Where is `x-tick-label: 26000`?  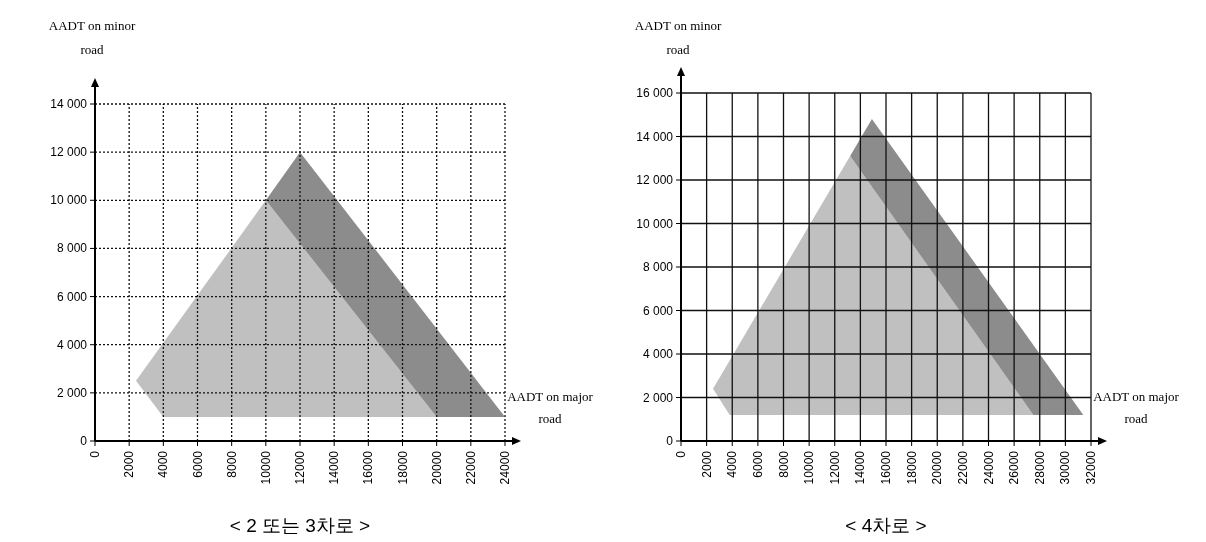
x-tick-label: 26000 is located at coordinates (1014, 467).